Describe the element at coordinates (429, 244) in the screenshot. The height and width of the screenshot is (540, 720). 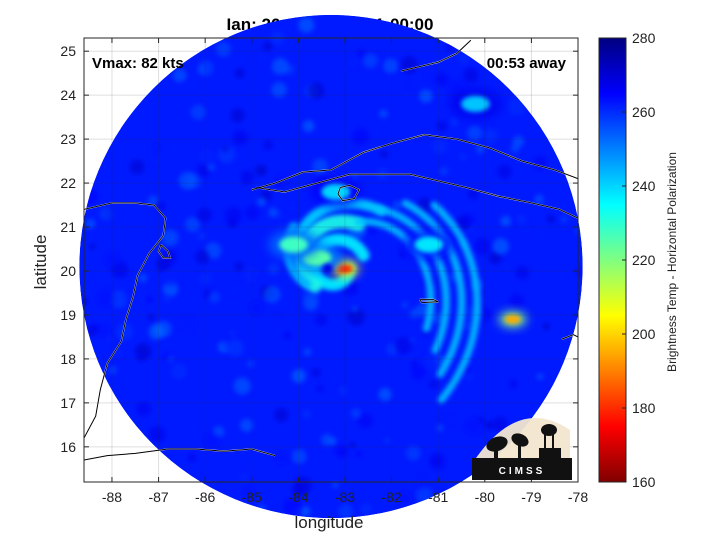
I see `outer-band-east` at that location.